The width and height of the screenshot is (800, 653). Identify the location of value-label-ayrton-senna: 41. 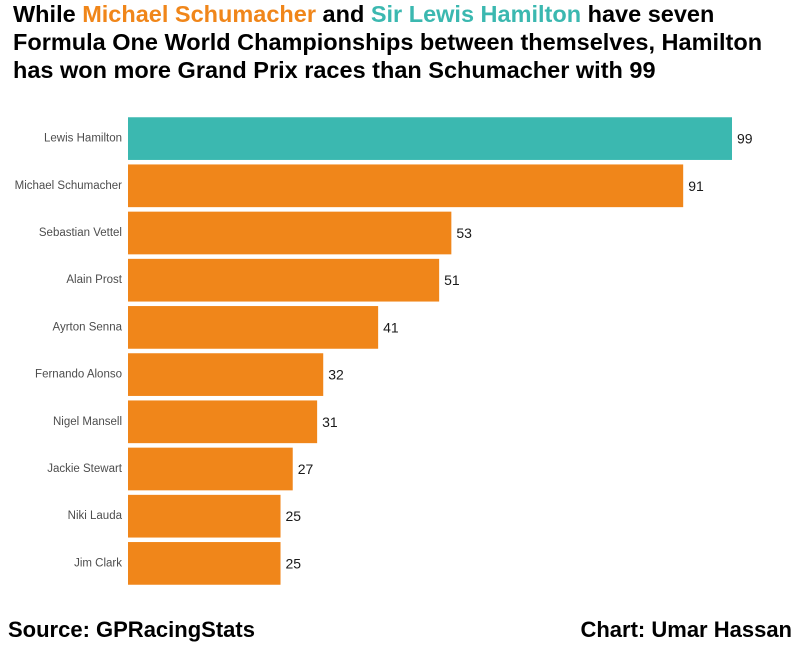
(391, 327).